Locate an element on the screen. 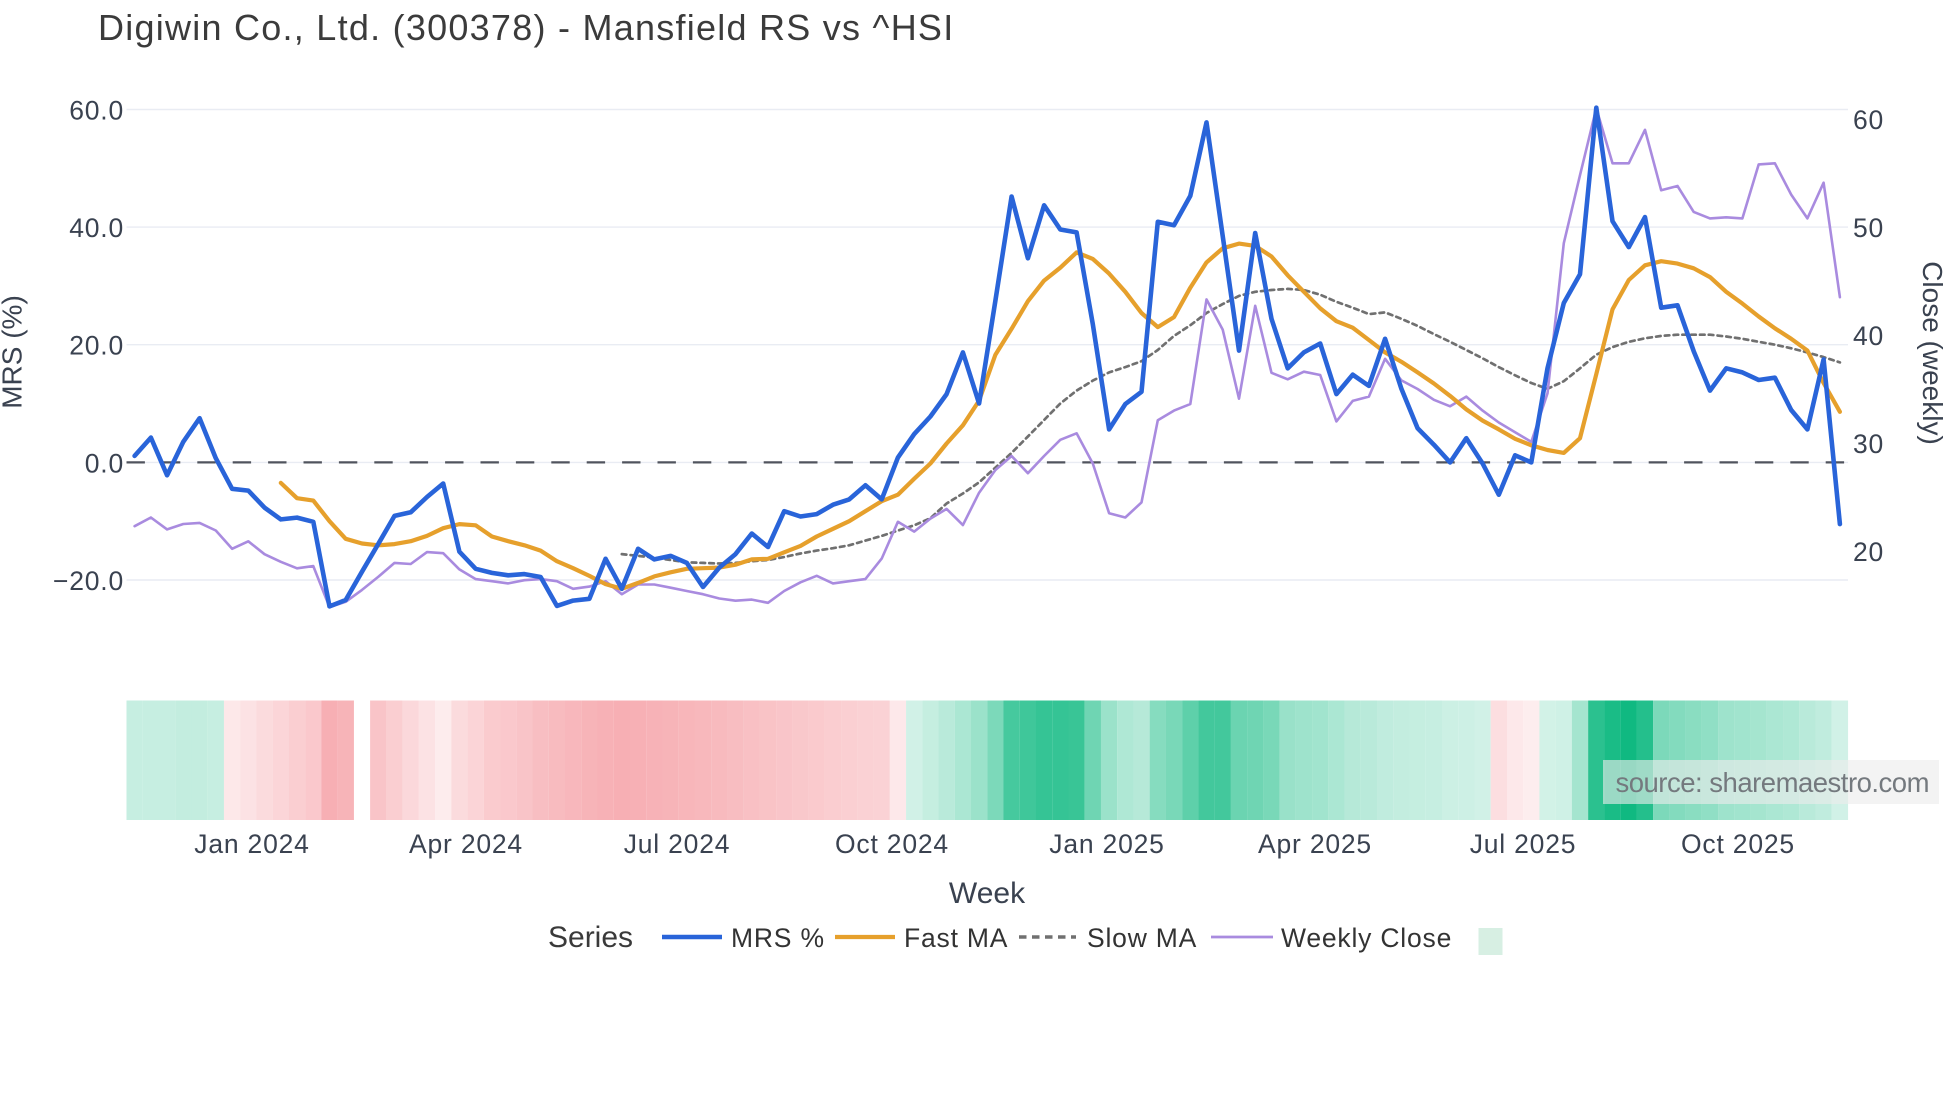  svg-text: Jan 2025 is located at coordinates (1106, 844).